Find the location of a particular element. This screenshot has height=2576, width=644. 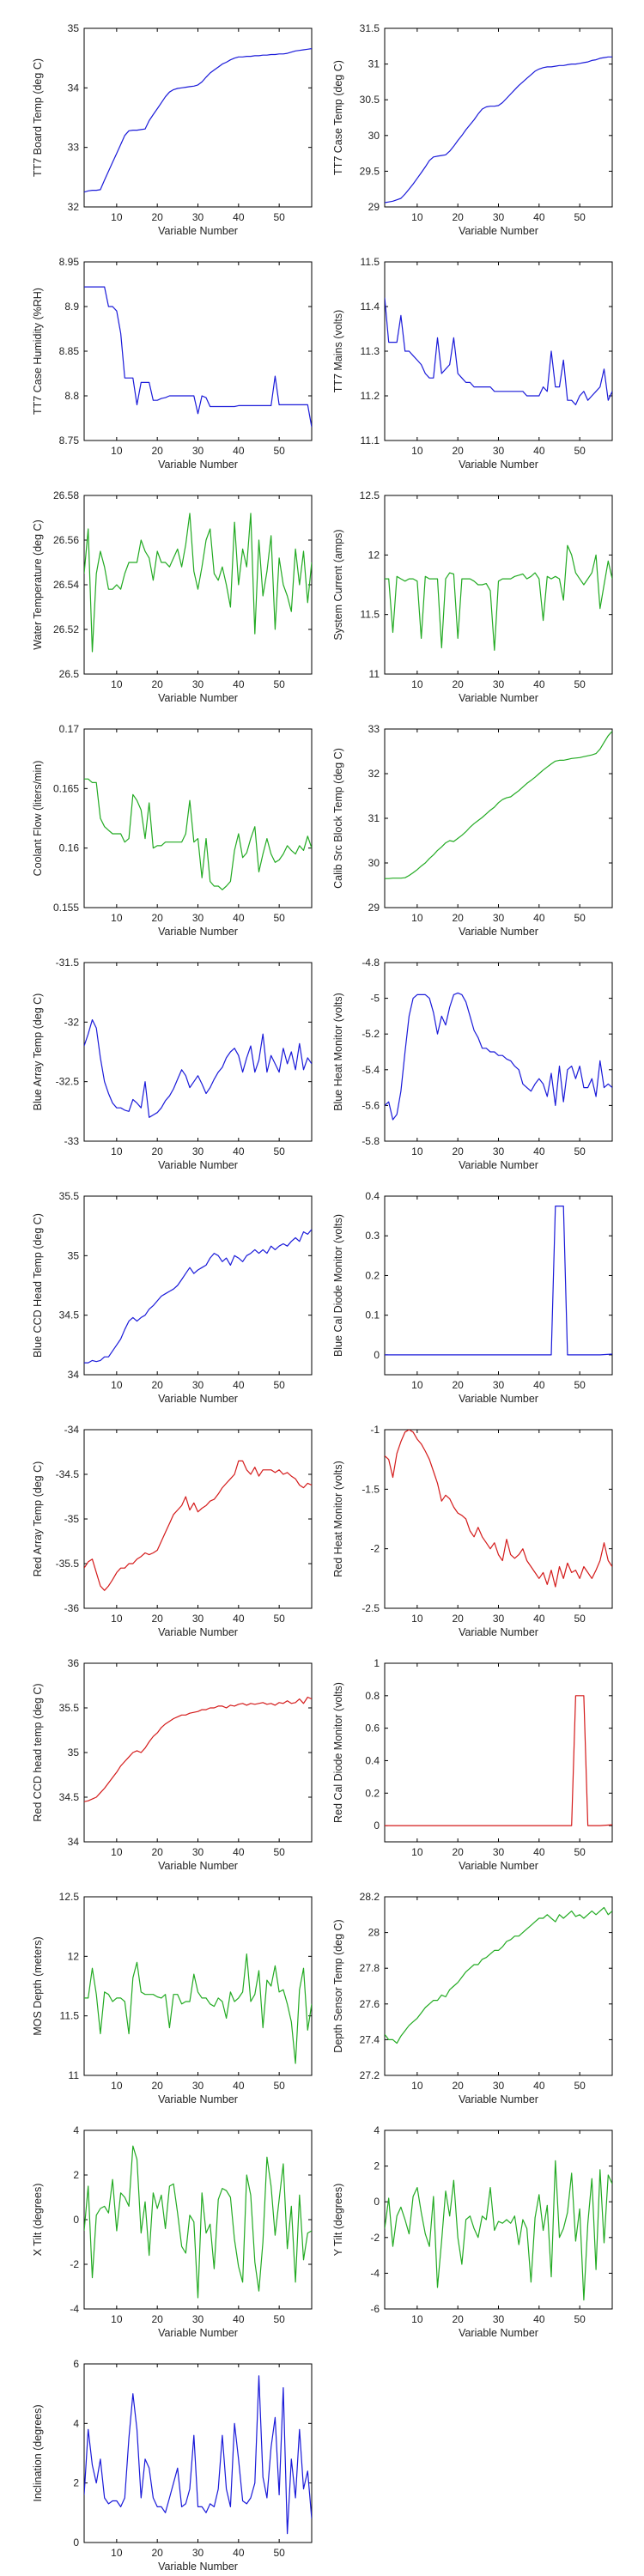

y-tick-label: 6 is located at coordinates (76, 2364).